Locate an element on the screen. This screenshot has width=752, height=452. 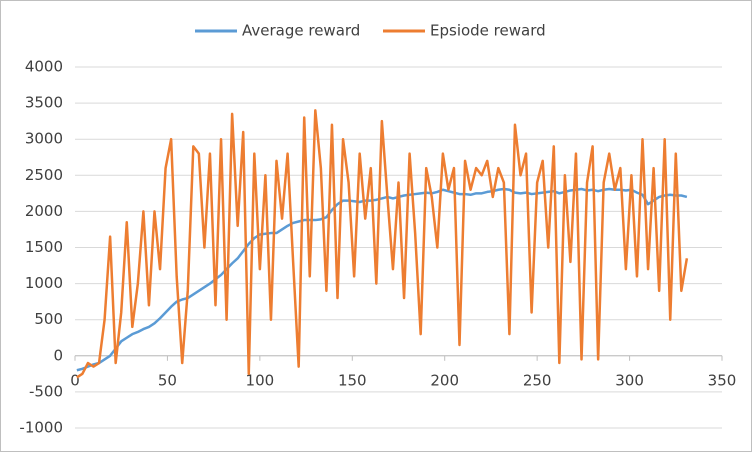
y-tick-label: -1000 is located at coordinates (41, 428).